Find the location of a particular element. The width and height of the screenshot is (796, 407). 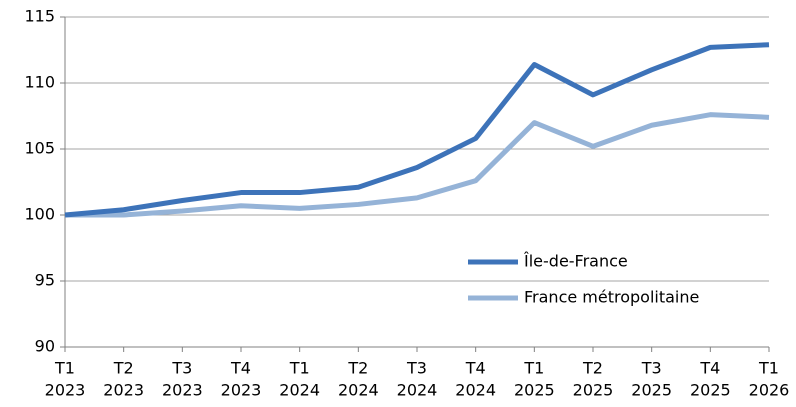

legend-label: Île-de-France is located at coordinates (575, 261).